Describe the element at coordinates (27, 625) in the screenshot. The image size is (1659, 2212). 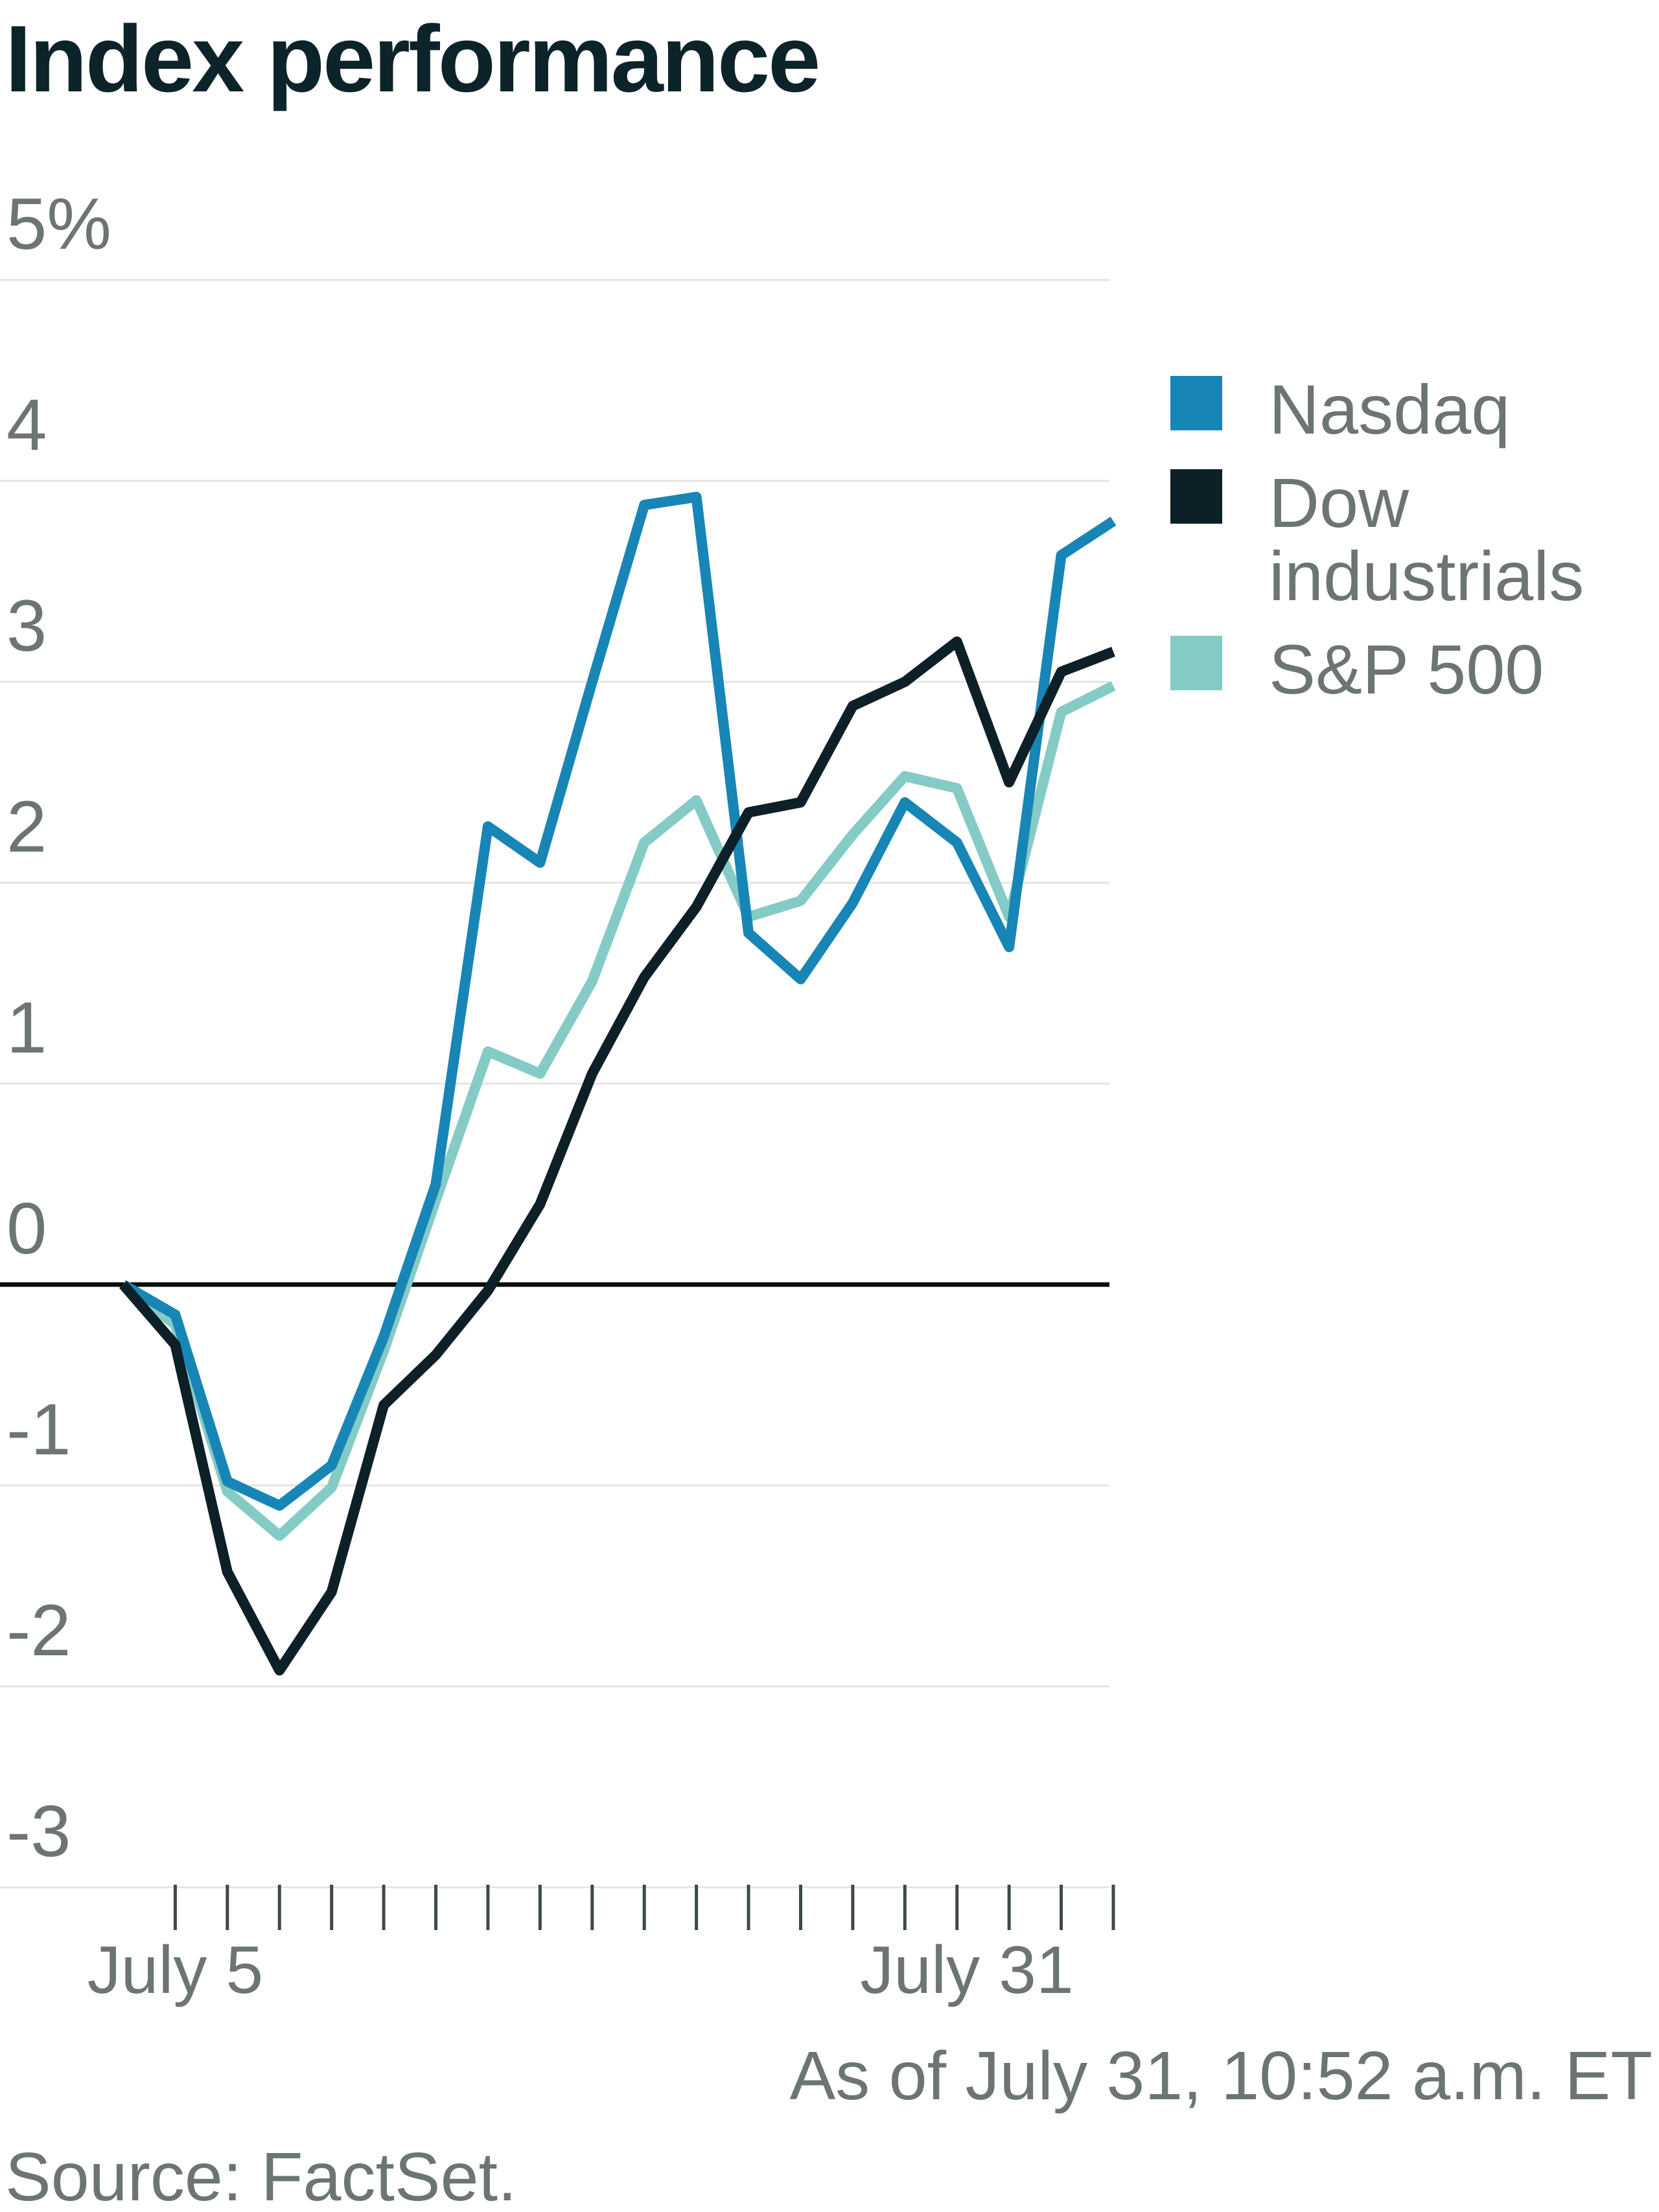
I see `y-axis-label: 3` at that location.